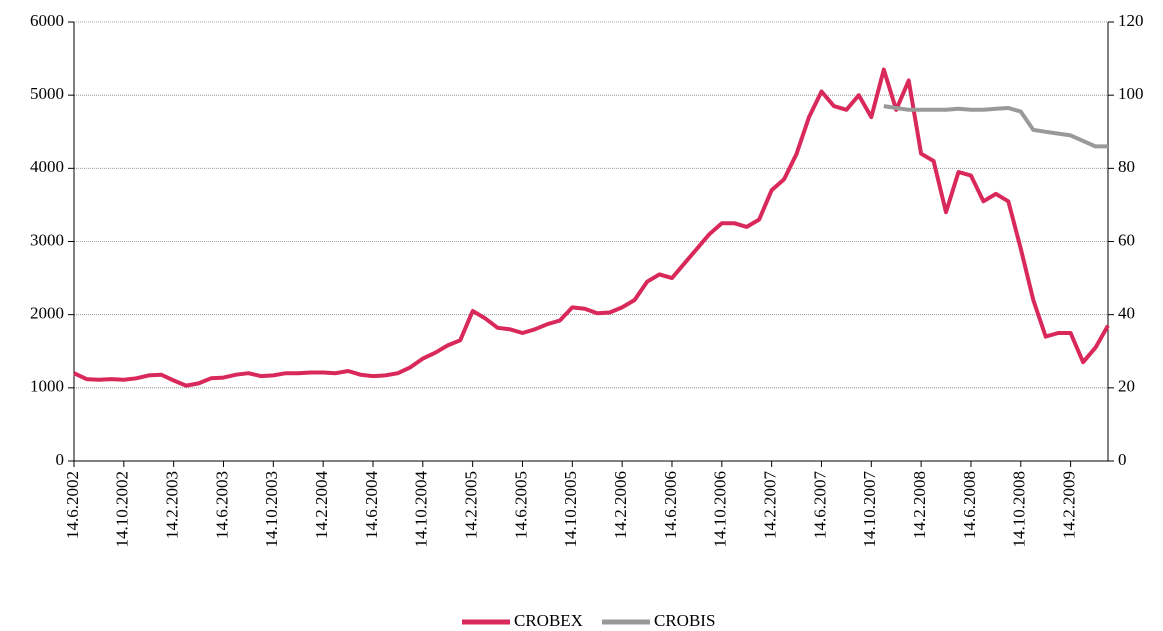 Image resolution: width=1163 pixels, height=631 pixels. I want to click on x-tick-label: 14.10.2008, so click(1019, 509).